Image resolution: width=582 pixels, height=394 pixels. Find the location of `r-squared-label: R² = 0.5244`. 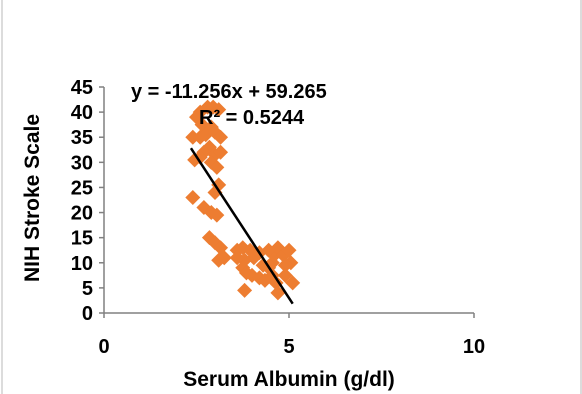

r-squared-label: R² = 0.5244 is located at coordinates (252, 118).